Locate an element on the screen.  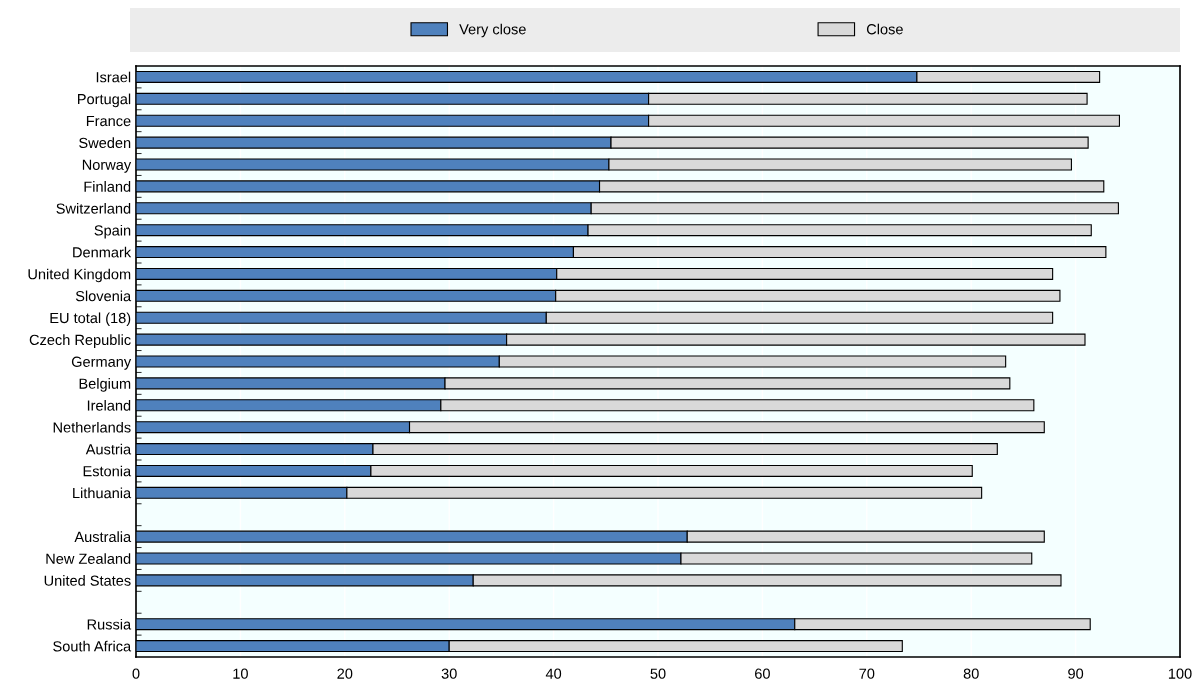
y-tick-label: Switzerland is located at coordinates (93, 208).